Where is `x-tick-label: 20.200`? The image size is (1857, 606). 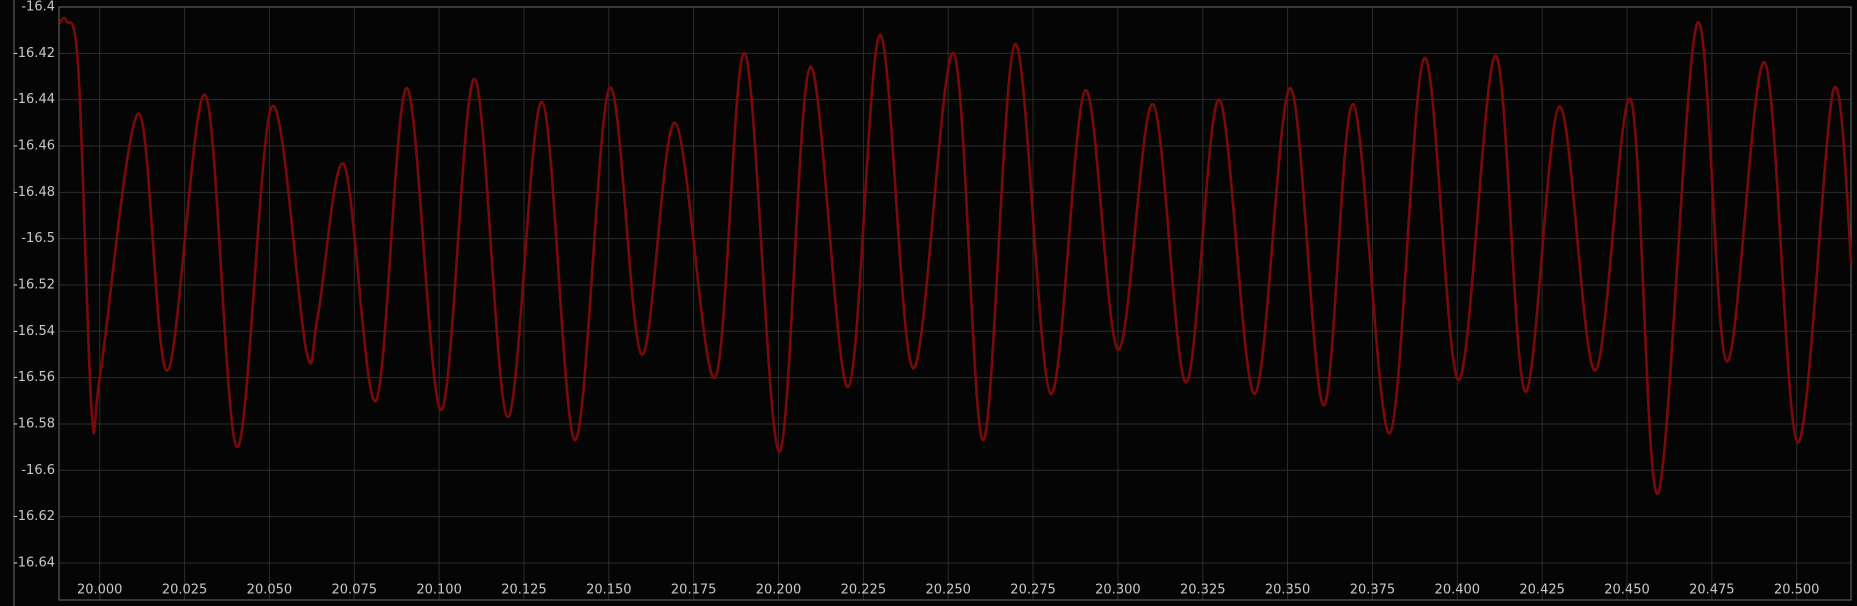
x-tick-label: 20.200 is located at coordinates (779, 590).